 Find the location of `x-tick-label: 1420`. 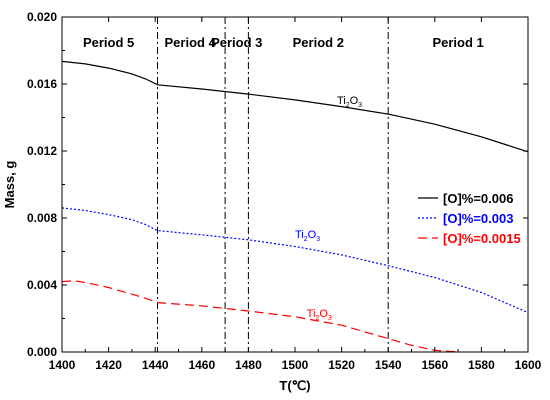

x-tick-label: 1420 is located at coordinates (108, 365).